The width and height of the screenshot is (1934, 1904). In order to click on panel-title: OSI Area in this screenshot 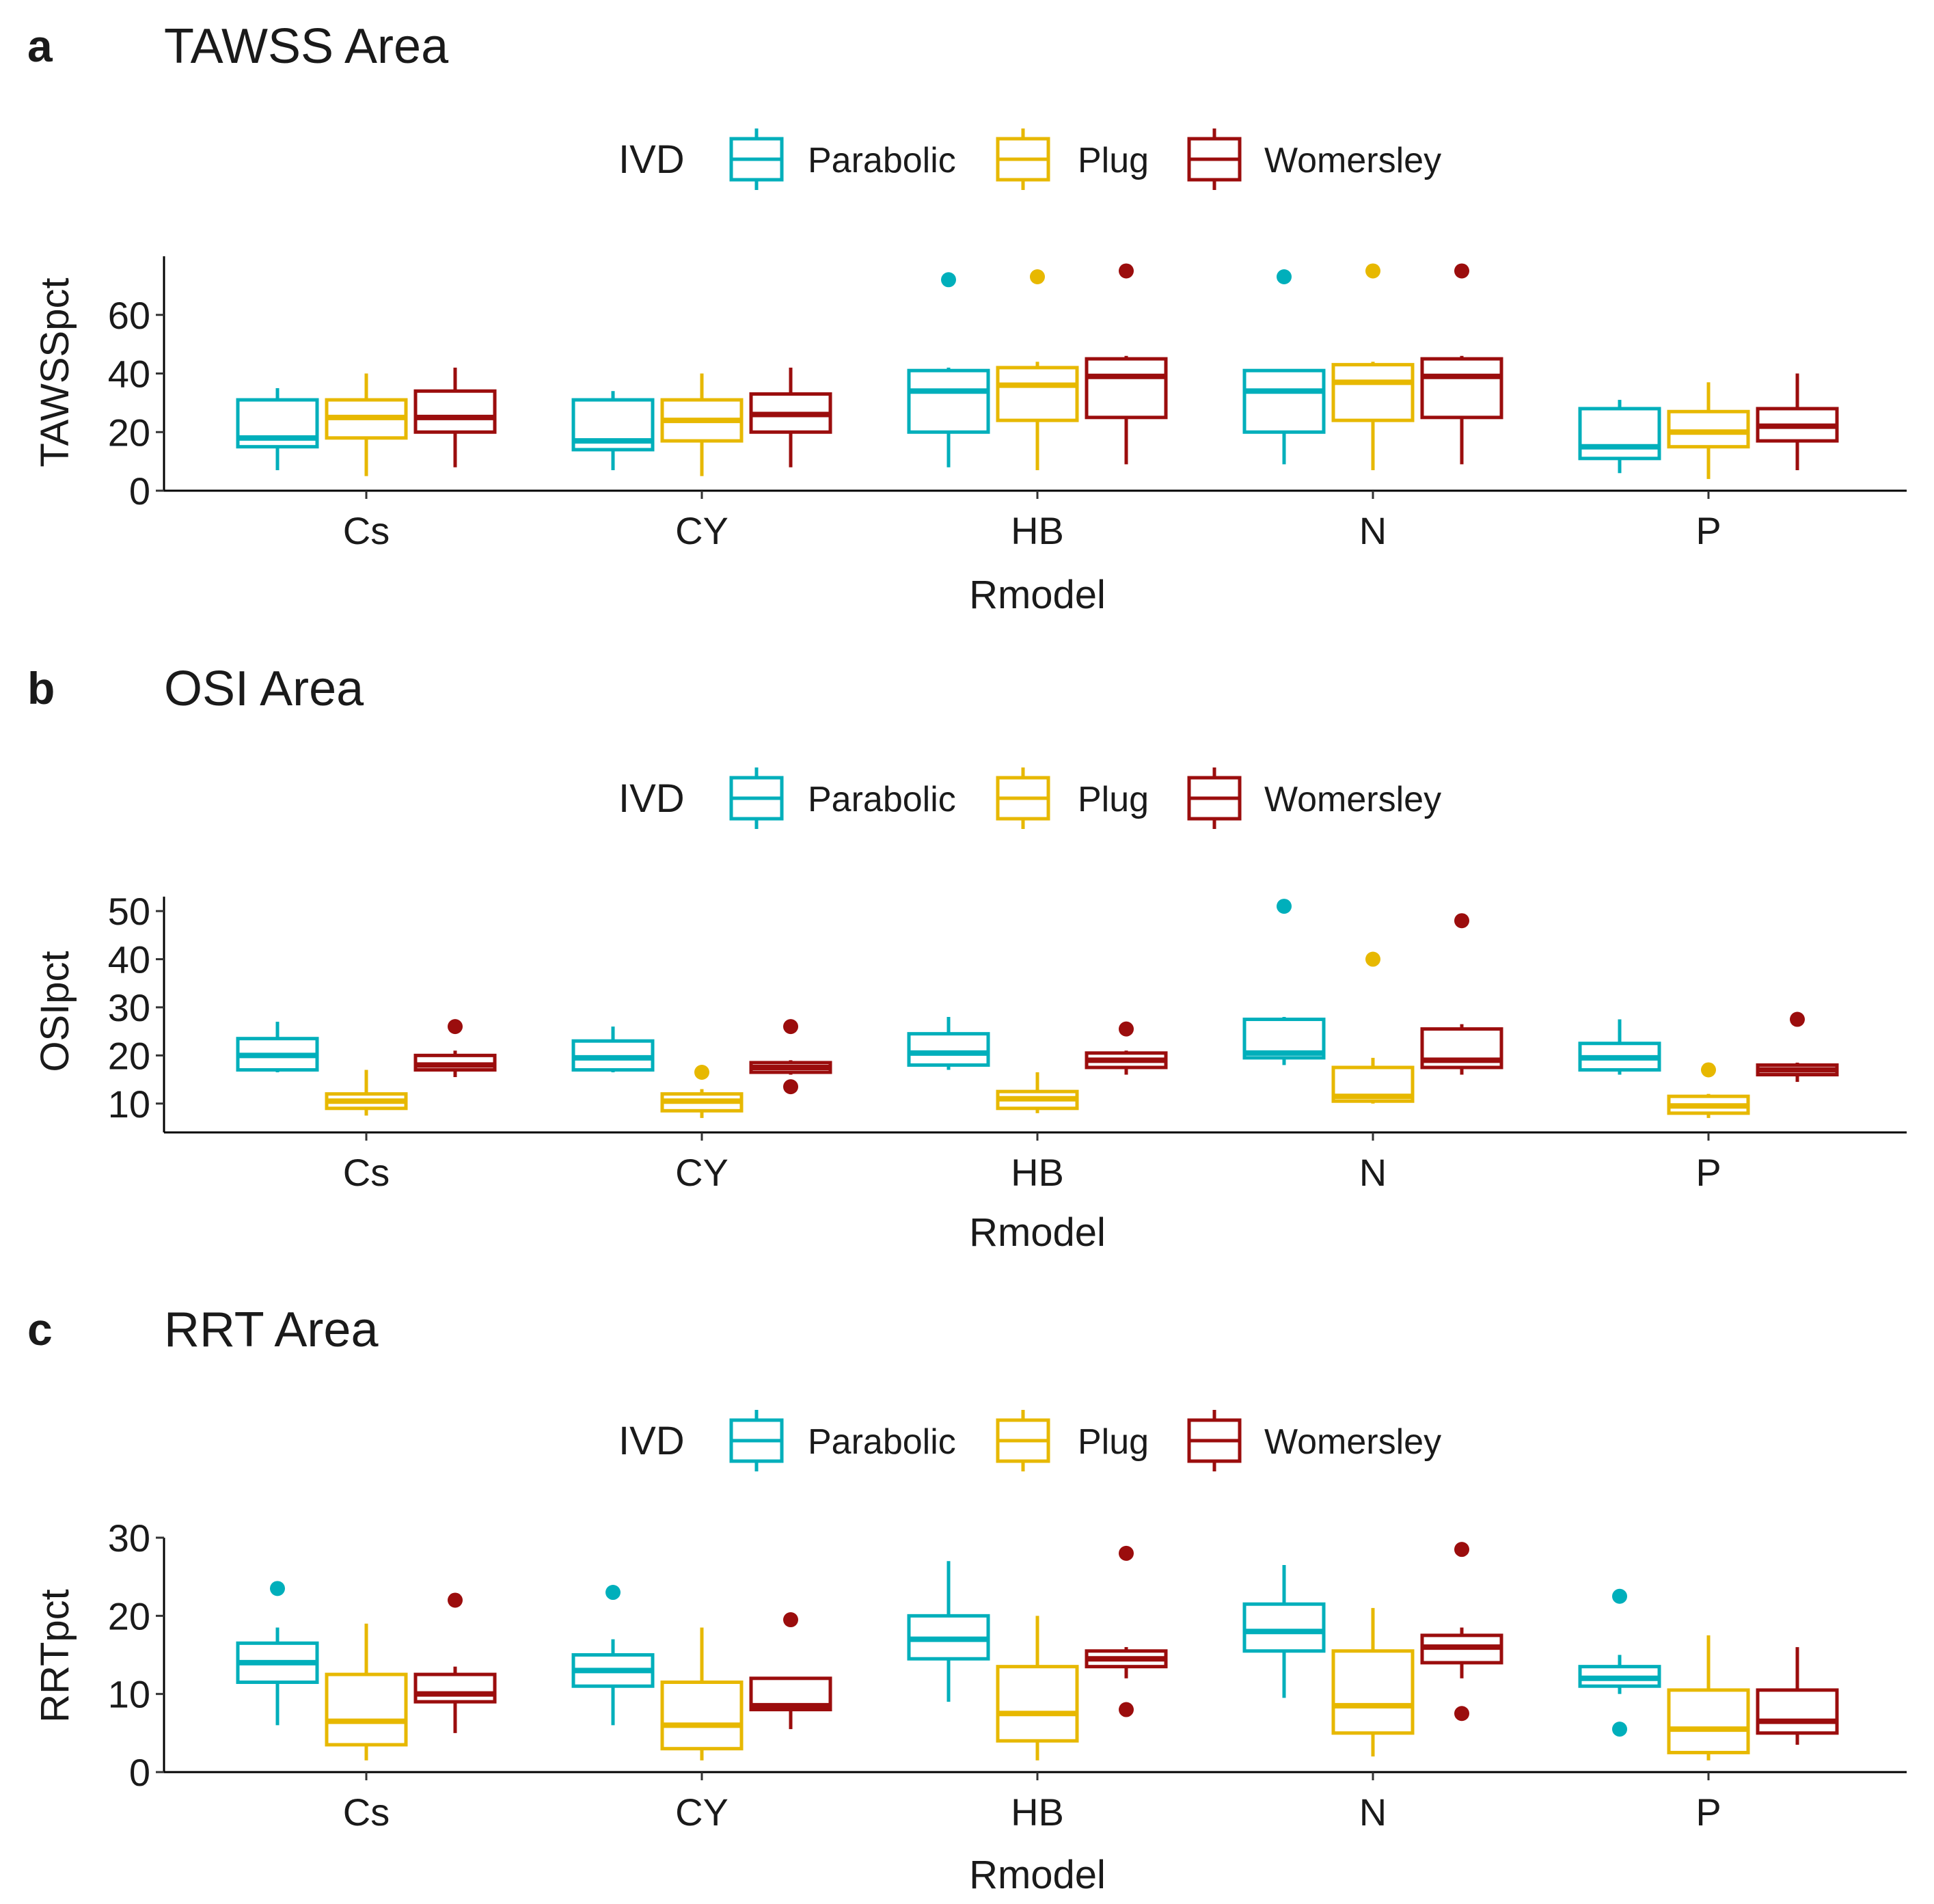, I will do `click(264, 689)`.